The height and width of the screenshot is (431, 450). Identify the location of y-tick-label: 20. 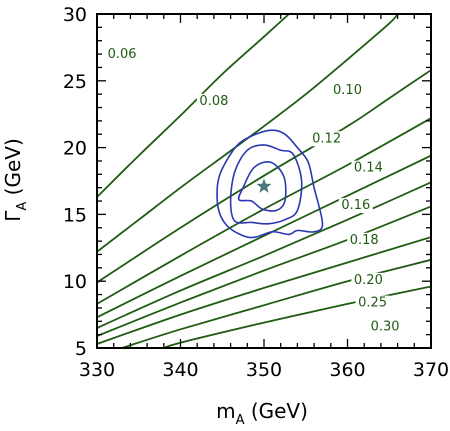
(75, 149).